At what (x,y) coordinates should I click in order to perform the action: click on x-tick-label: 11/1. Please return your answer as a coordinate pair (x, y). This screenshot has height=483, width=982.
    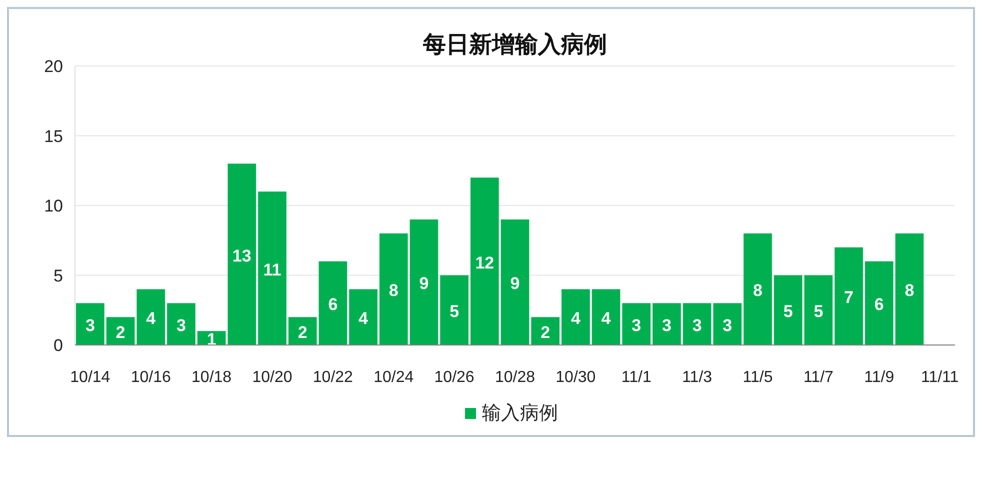
    Looking at the image, I should click on (636, 377).